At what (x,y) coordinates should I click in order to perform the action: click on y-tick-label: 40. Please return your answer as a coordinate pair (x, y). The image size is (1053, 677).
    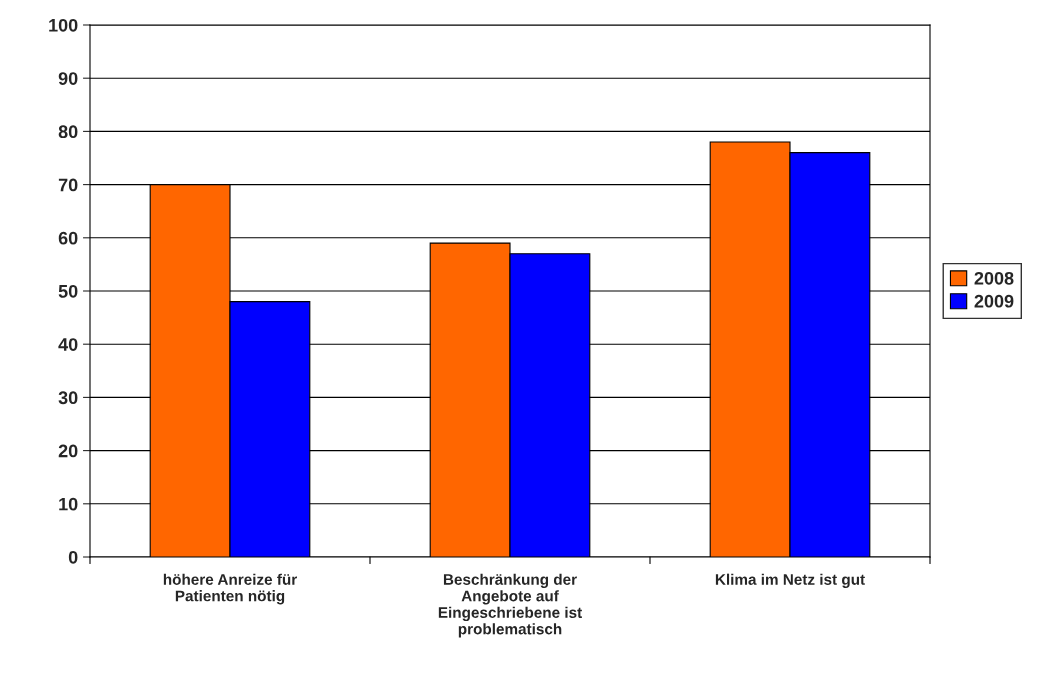
    Looking at the image, I should click on (68, 344).